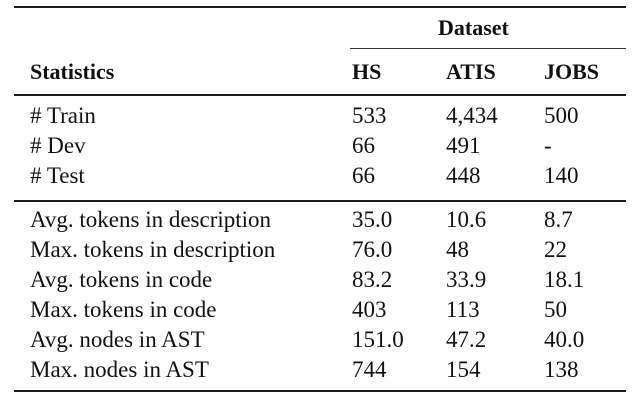 The width and height of the screenshot is (640, 402). I want to click on atis-cell: 154, so click(463, 369).